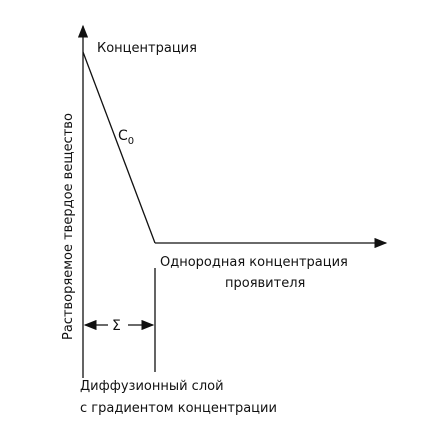 The height and width of the screenshot is (441, 434). I want to click on concentration-gradient, so click(119, 147).